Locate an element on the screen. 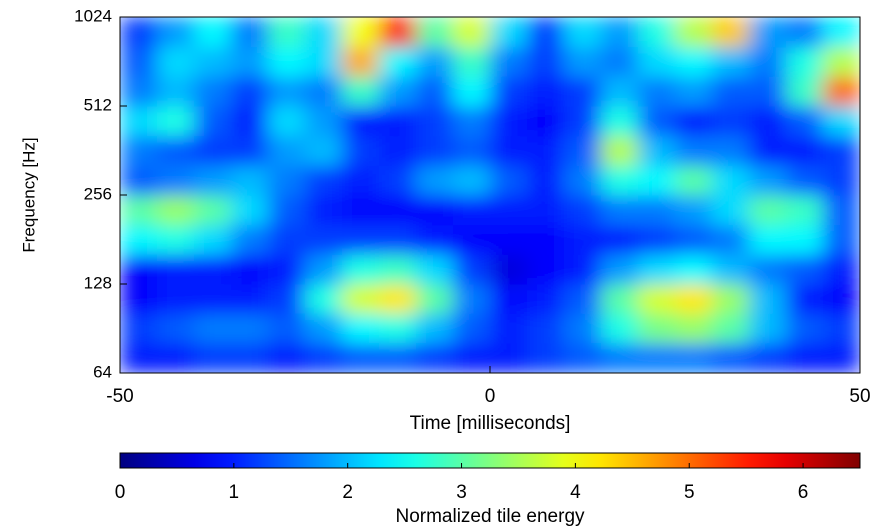 The height and width of the screenshot is (529, 887). colorbar-tick-label: 5 is located at coordinates (689, 492).